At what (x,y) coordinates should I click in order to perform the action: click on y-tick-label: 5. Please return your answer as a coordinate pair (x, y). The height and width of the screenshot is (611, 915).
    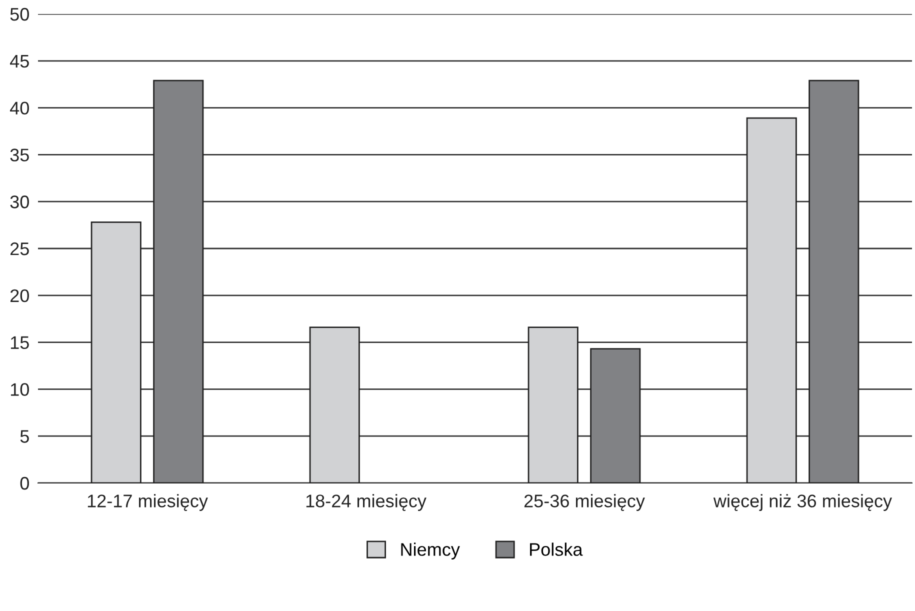
    Looking at the image, I should click on (24, 436).